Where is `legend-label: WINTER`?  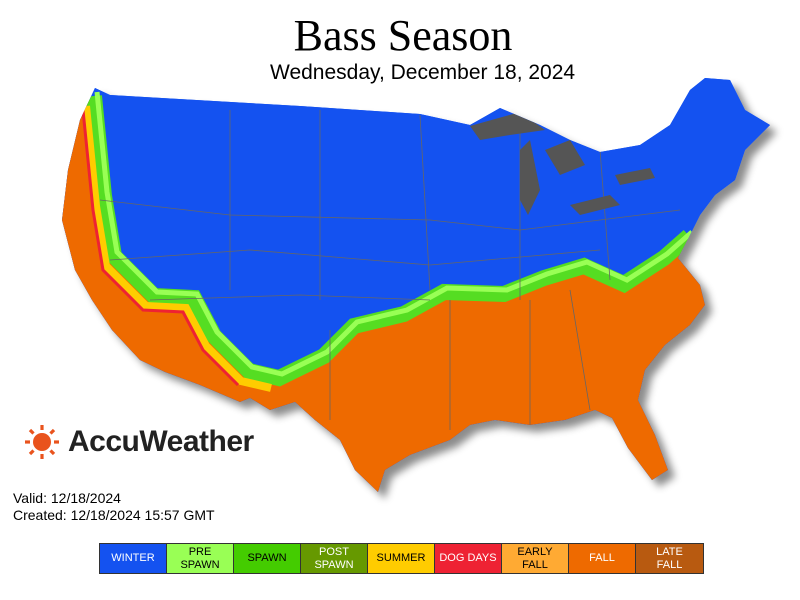 legend-label: WINTER is located at coordinates (133, 558).